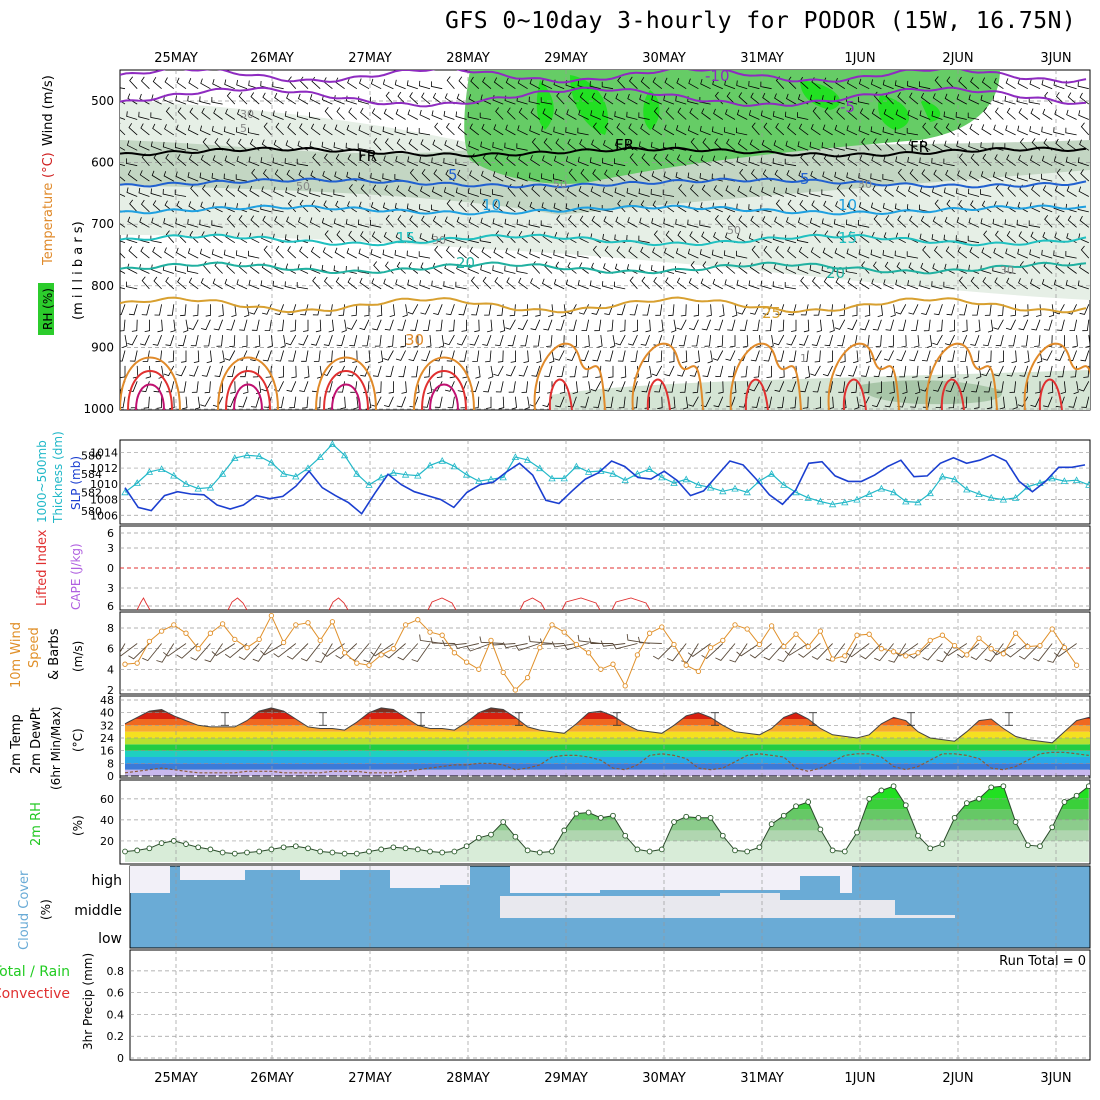  What do you see at coordinates (442, 604) in the screenshot?
I see `lifted-index-segment` at bounding box center [442, 604].